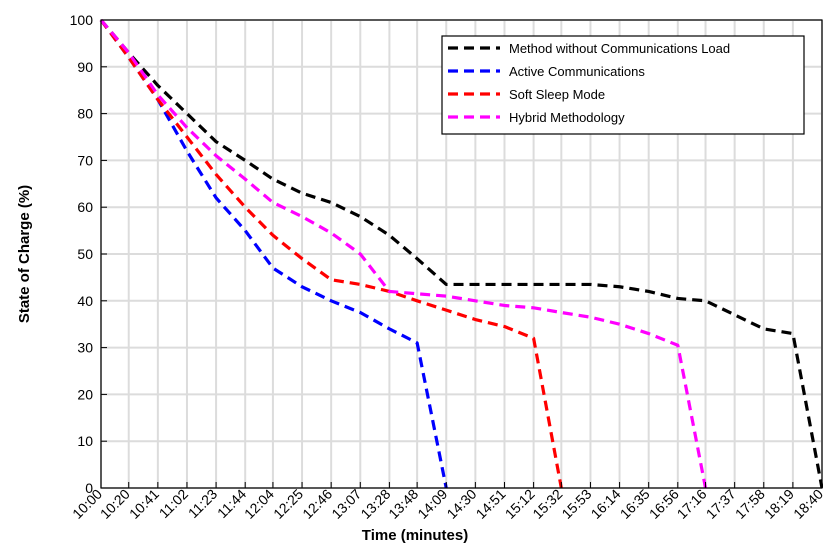 This screenshot has height=551, width=823. What do you see at coordinates (415, 535) in the screenshot?
I see `x-axis-title: Time (minutes)` at bounding box center [415, 535].